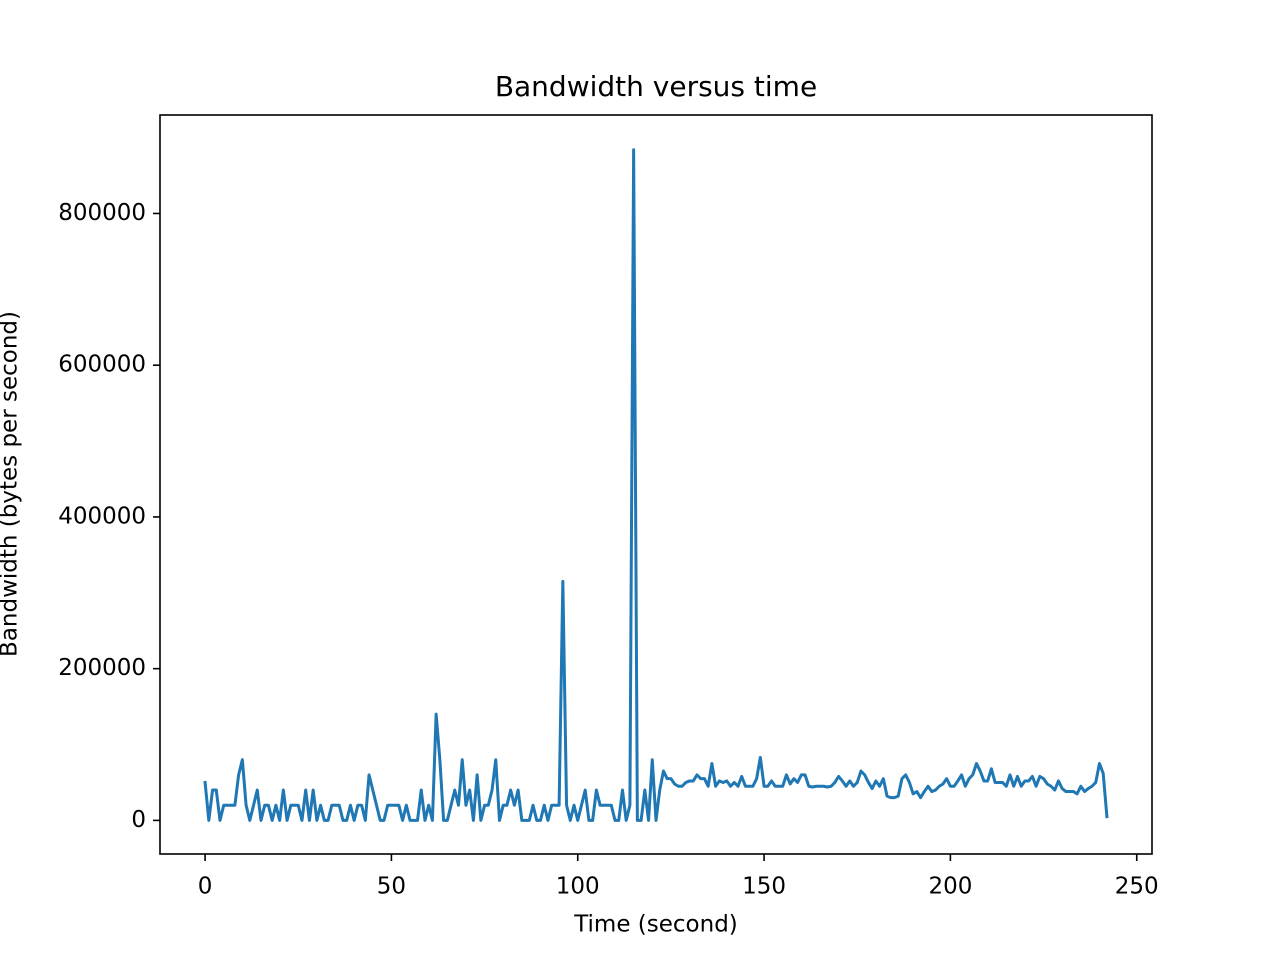 Image resolution: width=1280 pixels, height=960 pixels. What do you see at coordinates (391, 887) in the screenshot?
I see `x-tick-label: 50` at bounding box center [391, 887].